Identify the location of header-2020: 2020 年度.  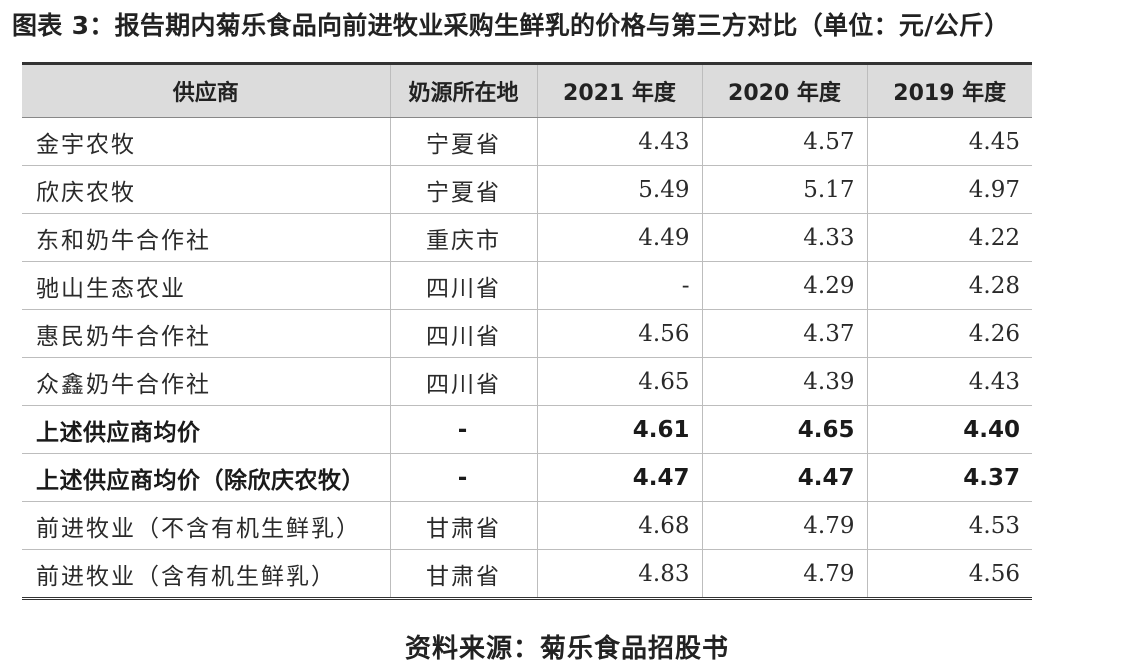
(784, 90).